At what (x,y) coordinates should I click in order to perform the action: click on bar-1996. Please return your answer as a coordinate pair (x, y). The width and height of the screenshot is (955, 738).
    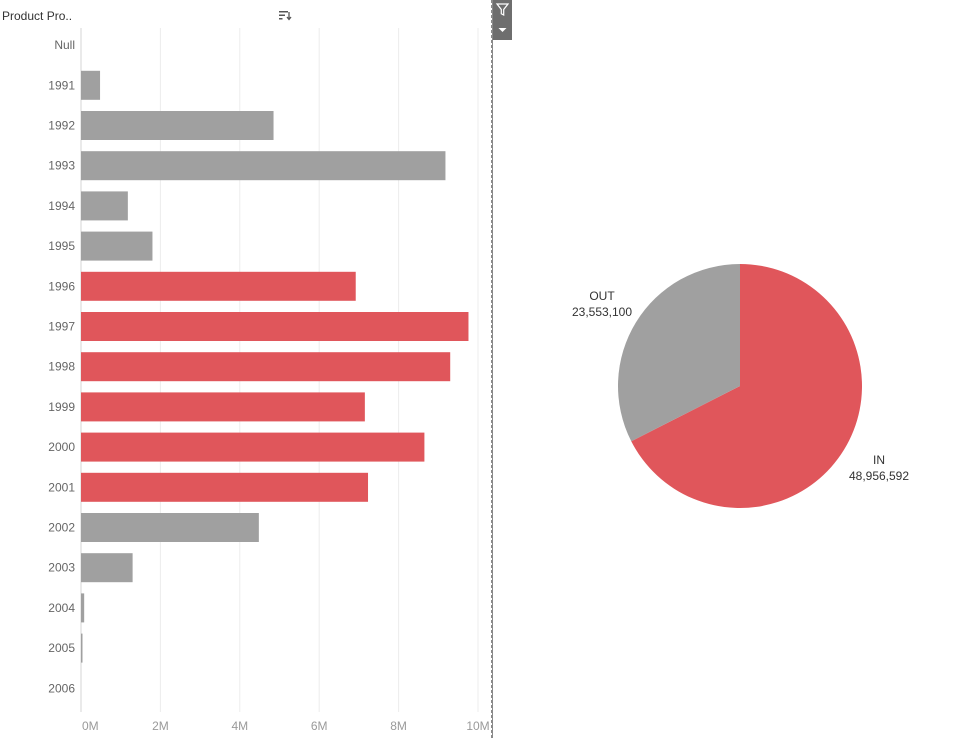
    Looking at the image, I should click on (218, 286).